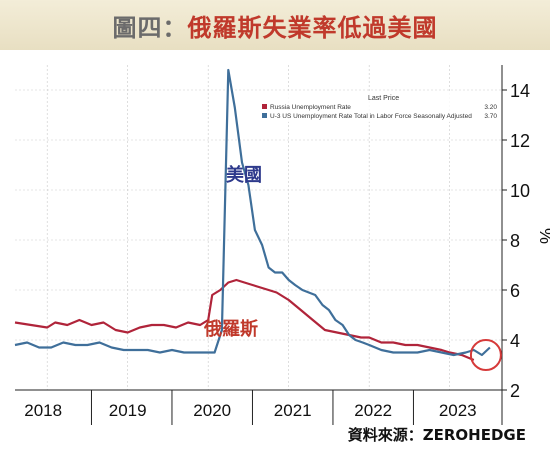 This screenshot has height=452, width=550. I want to click on legend-label-russia: Russia Unemployment Rate, so click(310, 107).